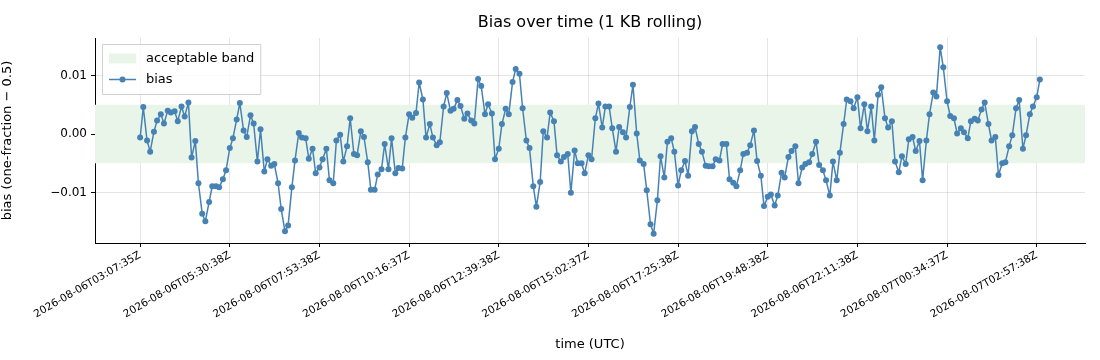 The width and height of the screenshot is (1100, 360). What do you see at coordinates (200, 57) in the screenshot?
I see `legend-label: acceptable band` at bounding box center [200, 57].